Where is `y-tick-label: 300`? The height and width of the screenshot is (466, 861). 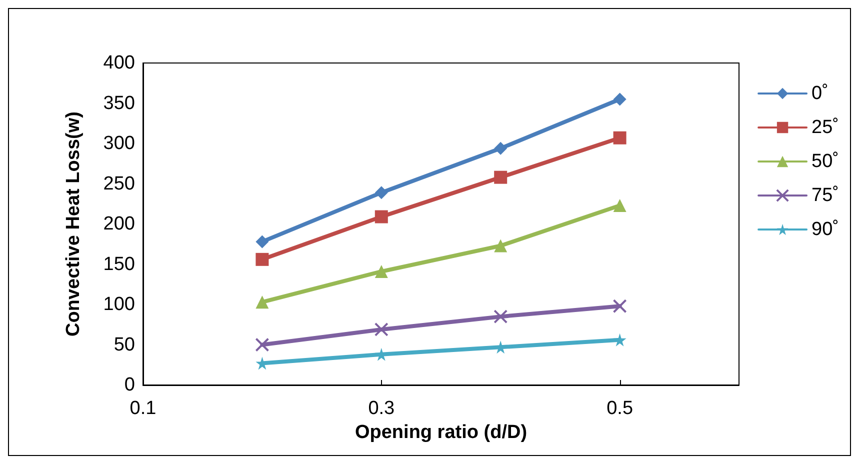
y-tick-label: 300 is located at coordinates (119, 143).